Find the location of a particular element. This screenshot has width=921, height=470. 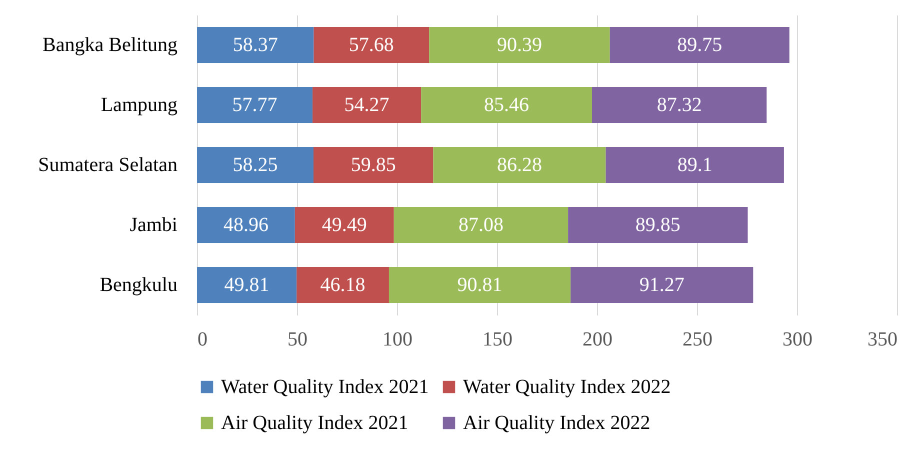

x-tick-label: 350 is located at coordinates (883, 339).